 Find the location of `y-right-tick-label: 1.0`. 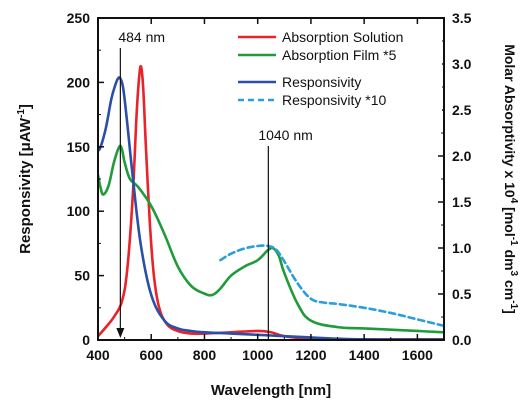

y-right-tick-label: 1.0 is located at coordinates (462, 248).